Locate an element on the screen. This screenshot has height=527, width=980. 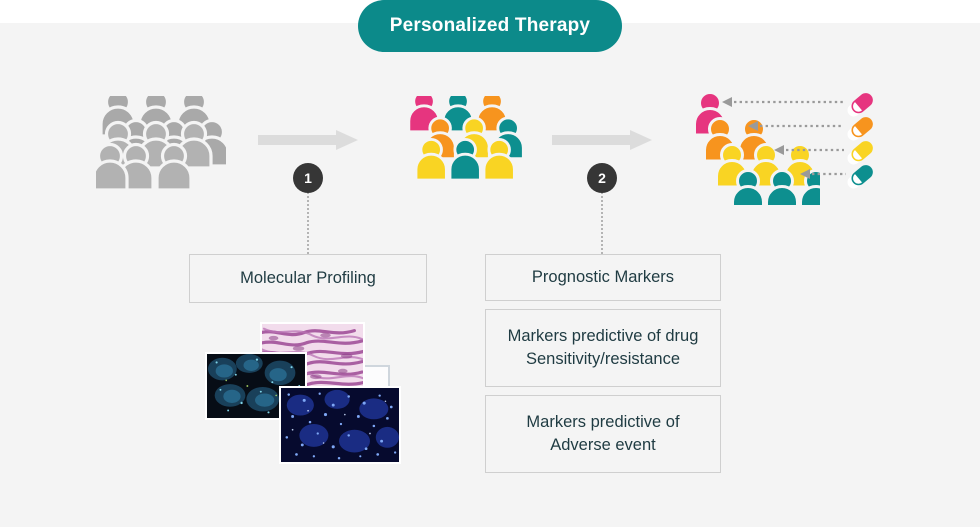
step-badge-2: 2 is located at coordinates (602, 178).